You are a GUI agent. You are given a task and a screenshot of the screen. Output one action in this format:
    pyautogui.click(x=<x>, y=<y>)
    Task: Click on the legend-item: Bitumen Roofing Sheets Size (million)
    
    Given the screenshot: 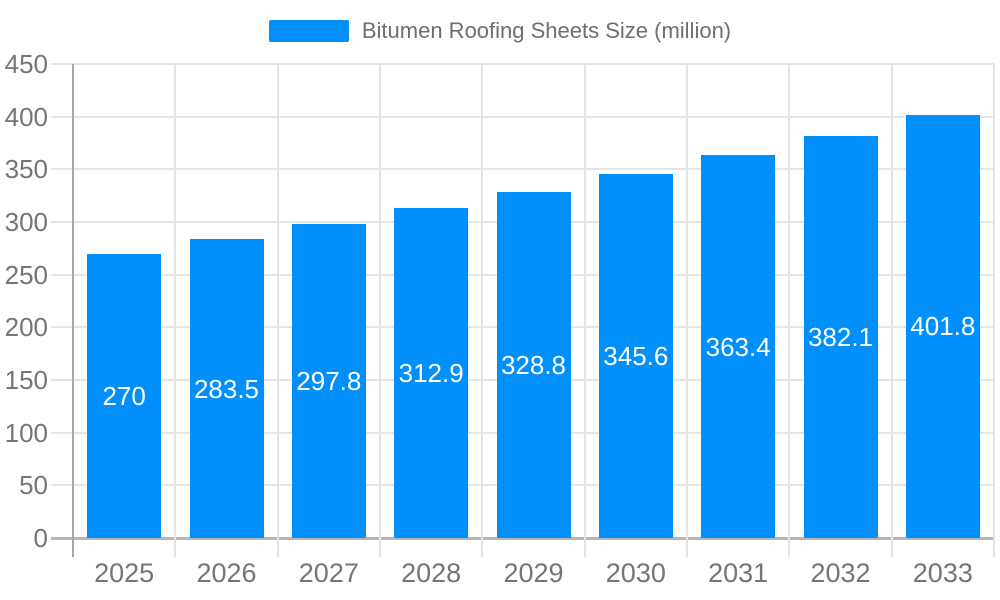 What is the action you would take?
    pyautogui.click(x=500, y=31)
    